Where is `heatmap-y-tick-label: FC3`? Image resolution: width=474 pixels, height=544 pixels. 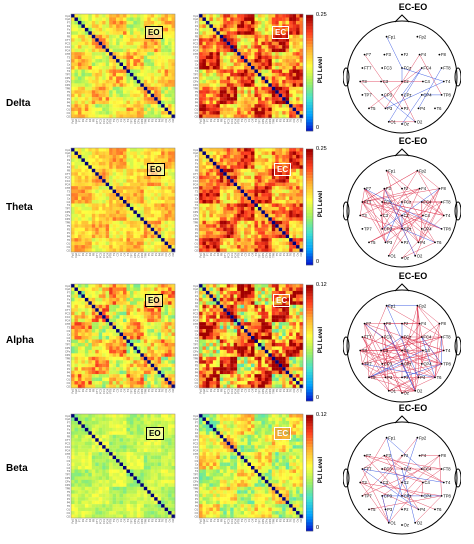
heatmap-y-tick-label: FC3 is located at coordinates (195, 44).